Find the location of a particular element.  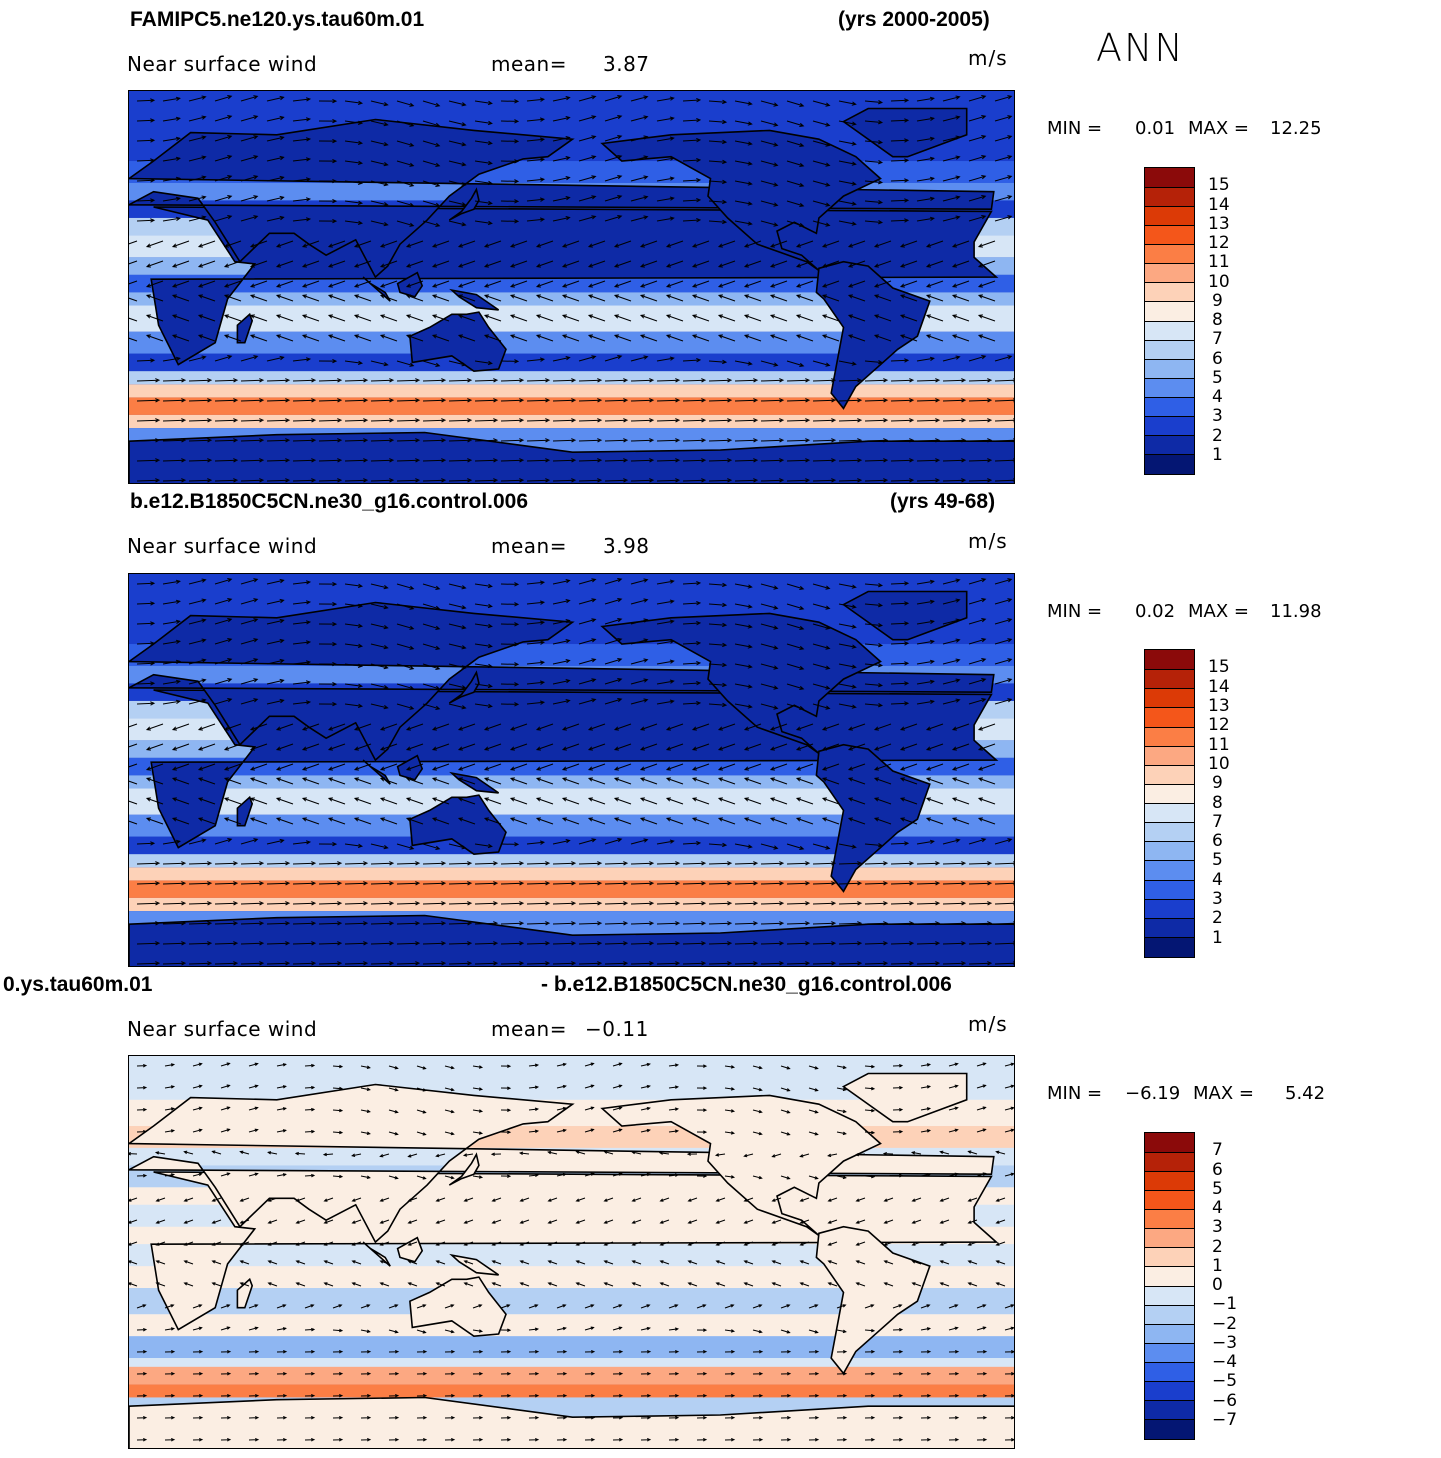

continent-outline is located at coordinates (410, 767).